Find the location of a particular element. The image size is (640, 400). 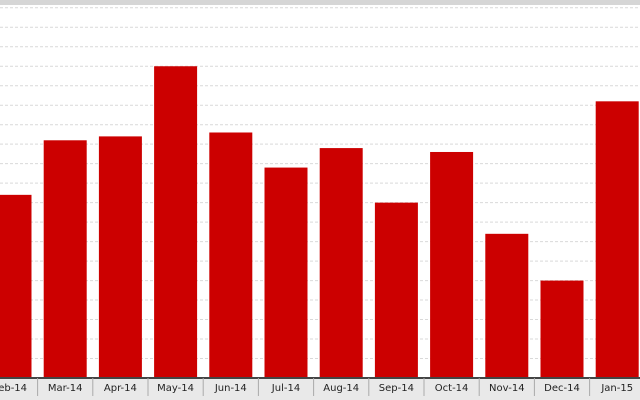

x-tick-label: Dec-14 is located at coordinates (562, 388).